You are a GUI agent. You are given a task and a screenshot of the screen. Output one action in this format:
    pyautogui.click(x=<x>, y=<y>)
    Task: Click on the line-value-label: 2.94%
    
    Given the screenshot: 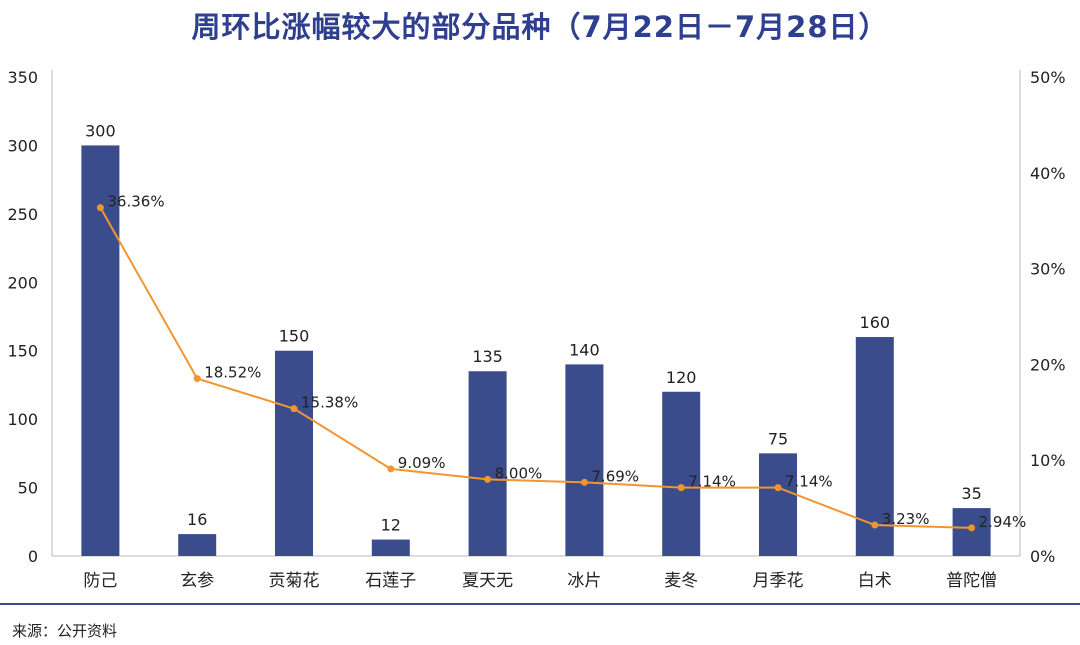 What is the action you would take?
    pyautogui.click(x=1003, y=522)
    